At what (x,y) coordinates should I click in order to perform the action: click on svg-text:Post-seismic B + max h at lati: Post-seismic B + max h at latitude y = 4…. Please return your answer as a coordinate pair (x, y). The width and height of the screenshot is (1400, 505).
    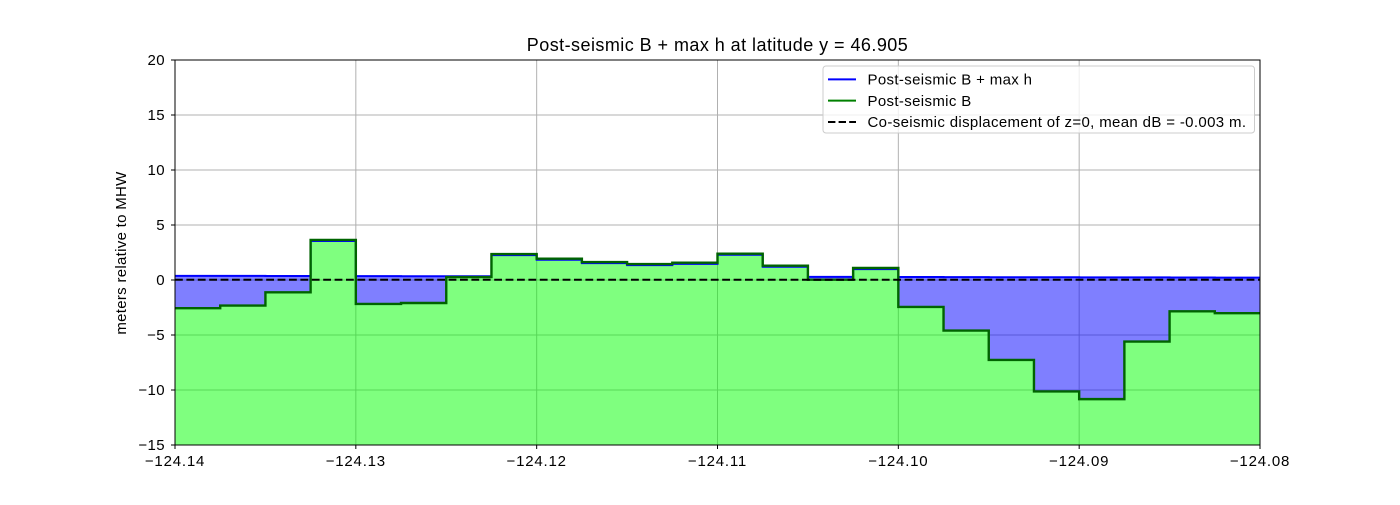
    Looking at the image, I should click on (717, 45).